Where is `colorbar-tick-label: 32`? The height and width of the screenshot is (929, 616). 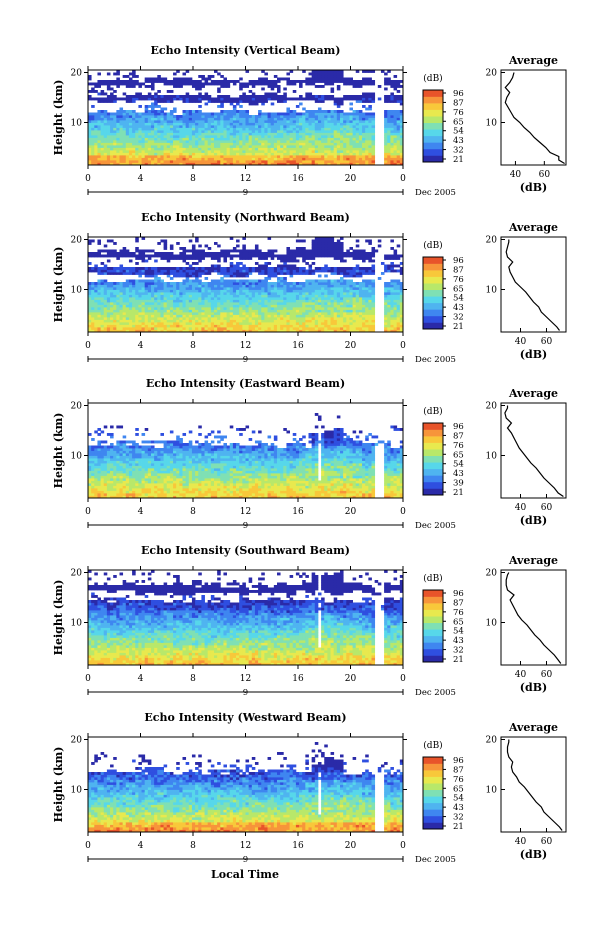 colorbar-tick-label: 32 is located at coordinates (458, 151).